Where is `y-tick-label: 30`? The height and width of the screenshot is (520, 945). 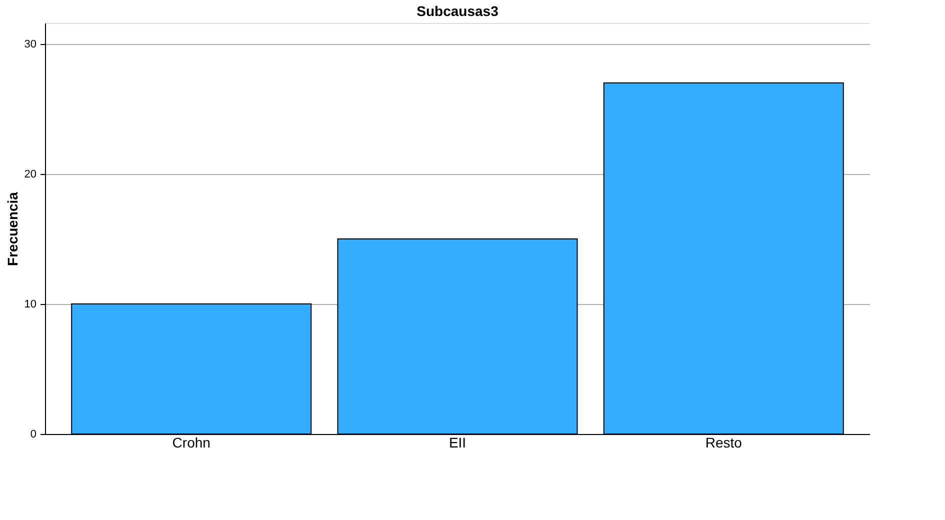 y-tick-label: 30 is located at coordinates (30, 44).